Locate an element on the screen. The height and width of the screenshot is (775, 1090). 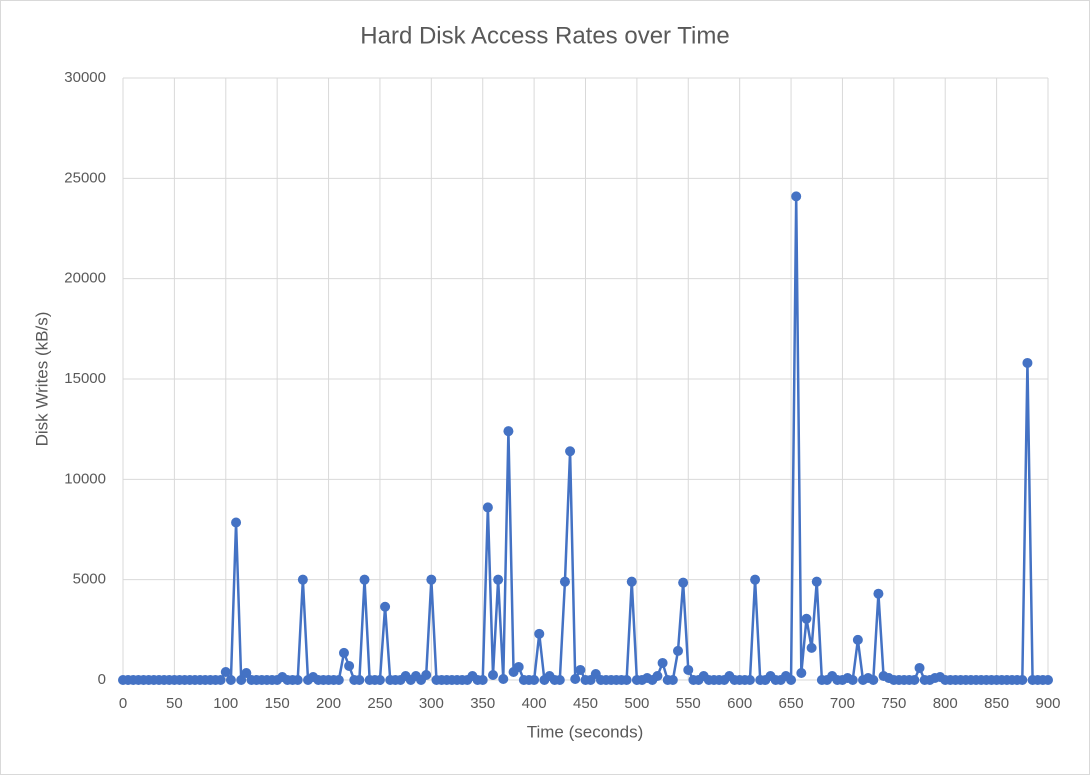
x-tick-label: 200 is located at coordinates (328, 703).